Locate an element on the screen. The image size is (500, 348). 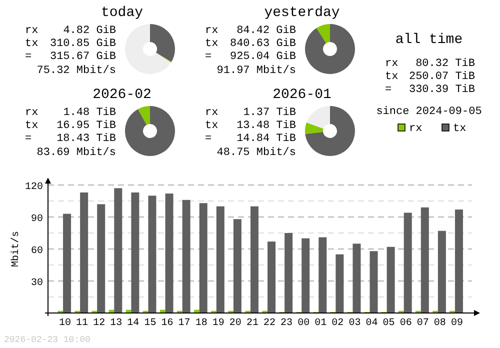
x-tick-label: 12 is located at coordinates (99, 323).